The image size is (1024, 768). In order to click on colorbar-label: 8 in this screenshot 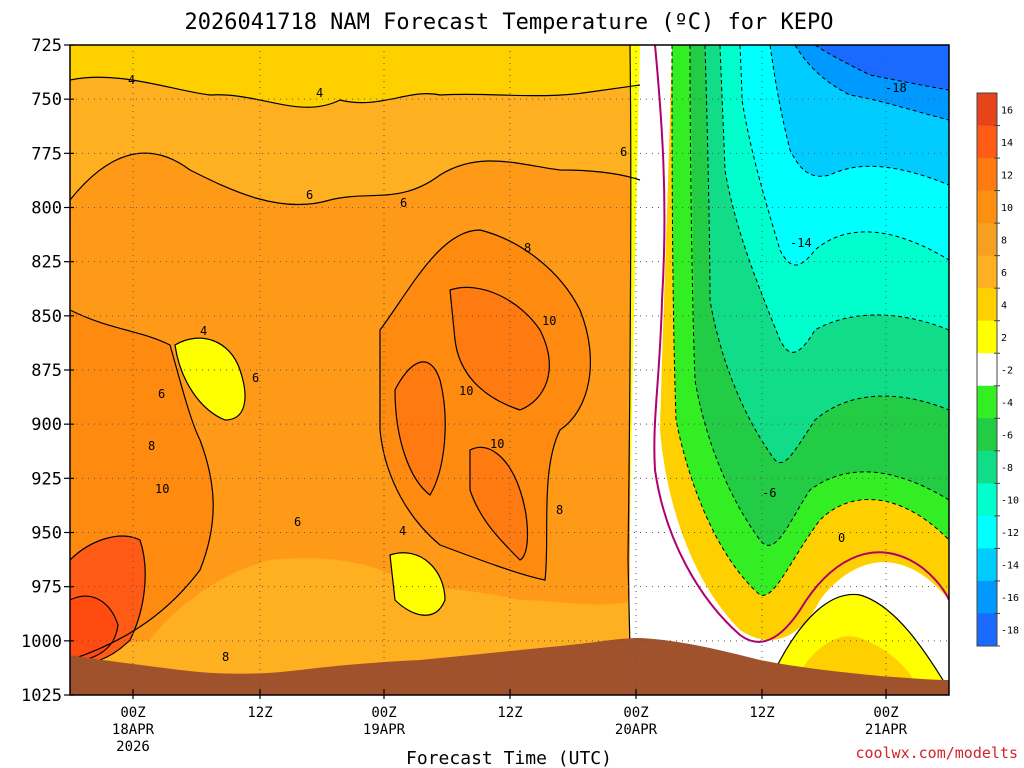, I will do `click(1004, 240)`.